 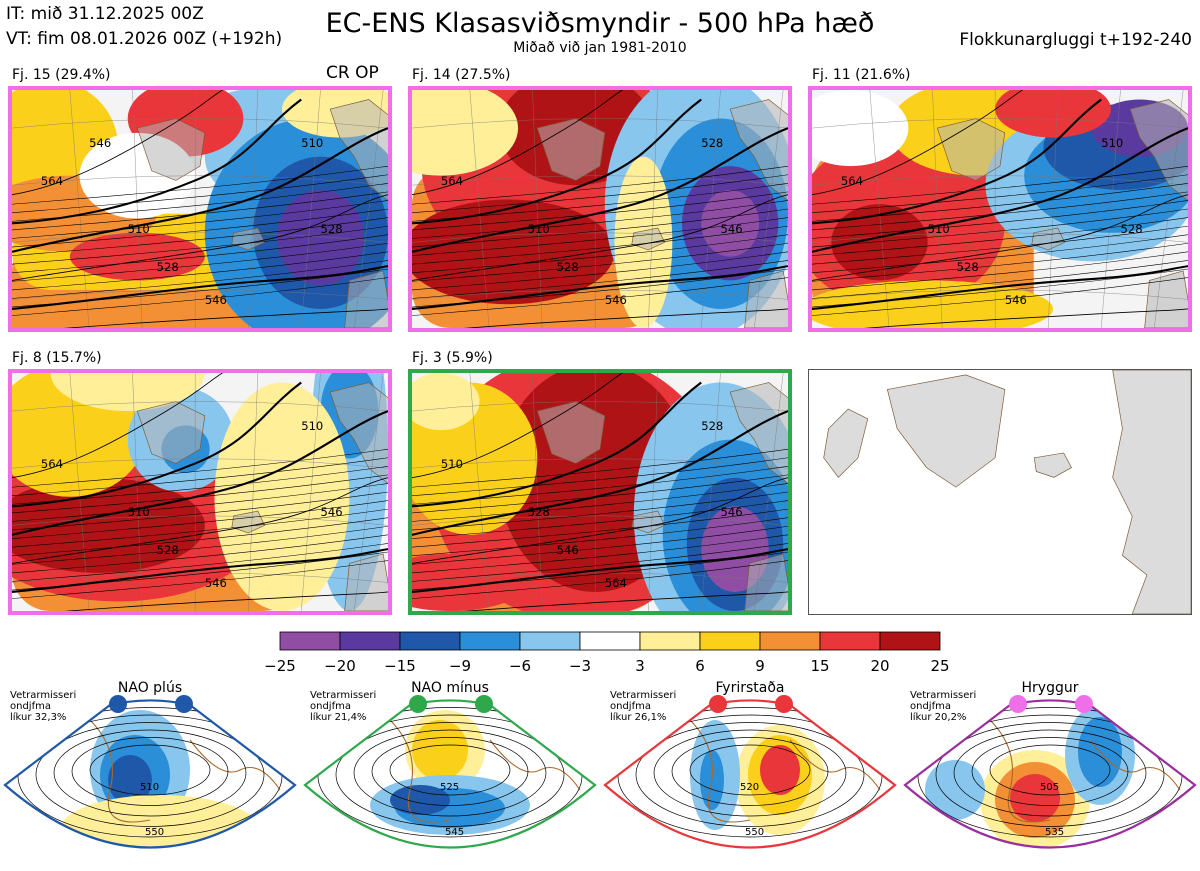 I want to click on colorbar-tick-label: −20, so click(x=340, y=666).